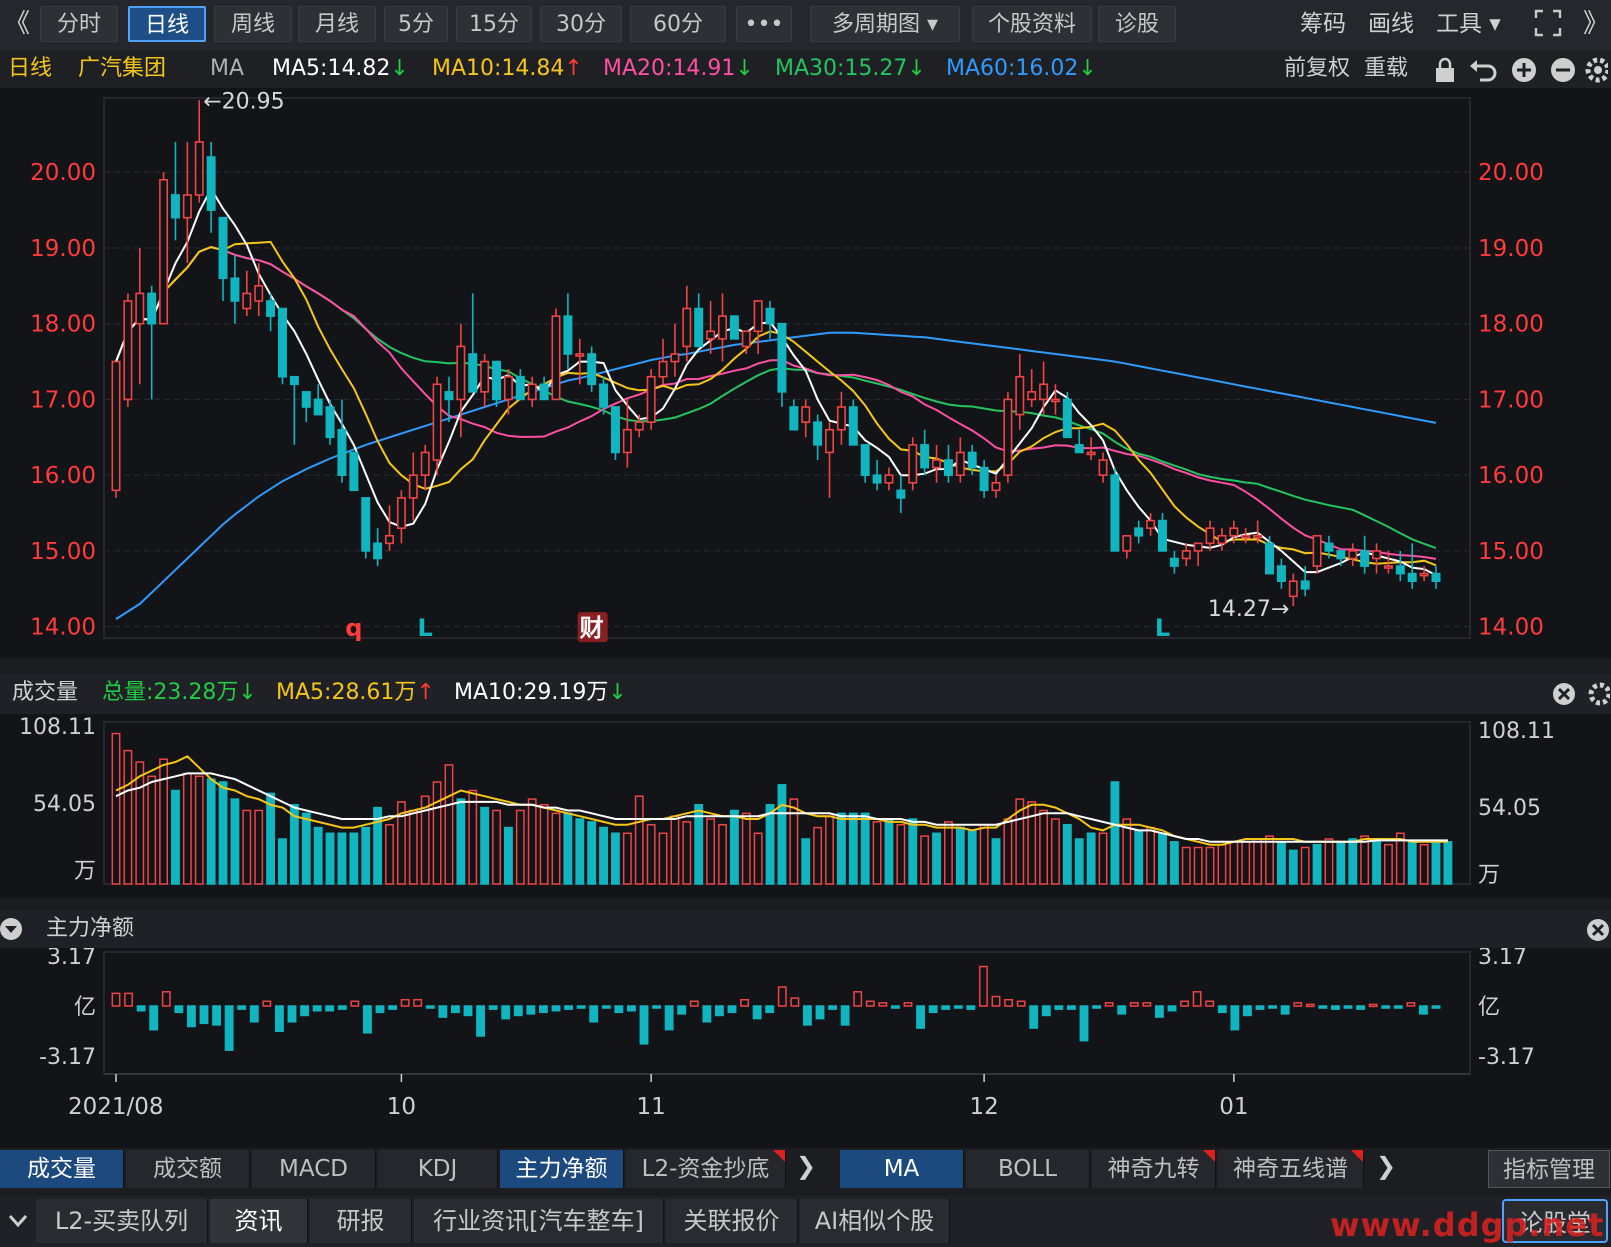  What do you see at coordinates (259, 1221) in the screenshot?
I see `bottom-tab-1: 资讯` at bounding box center [259, 1221].